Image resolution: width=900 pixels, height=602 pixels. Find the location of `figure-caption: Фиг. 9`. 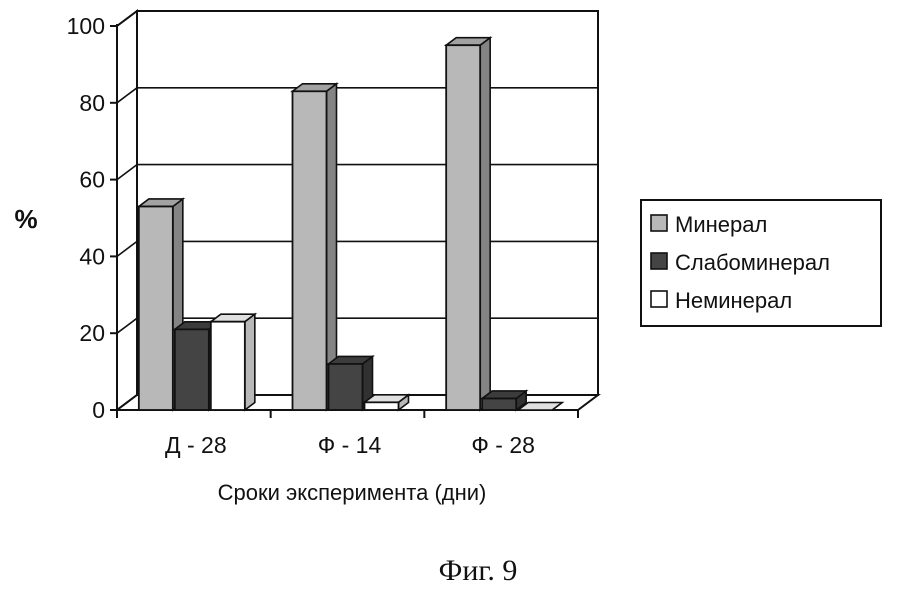

figure-caption: Фиг. 9 is located at coordinates (478, 570).